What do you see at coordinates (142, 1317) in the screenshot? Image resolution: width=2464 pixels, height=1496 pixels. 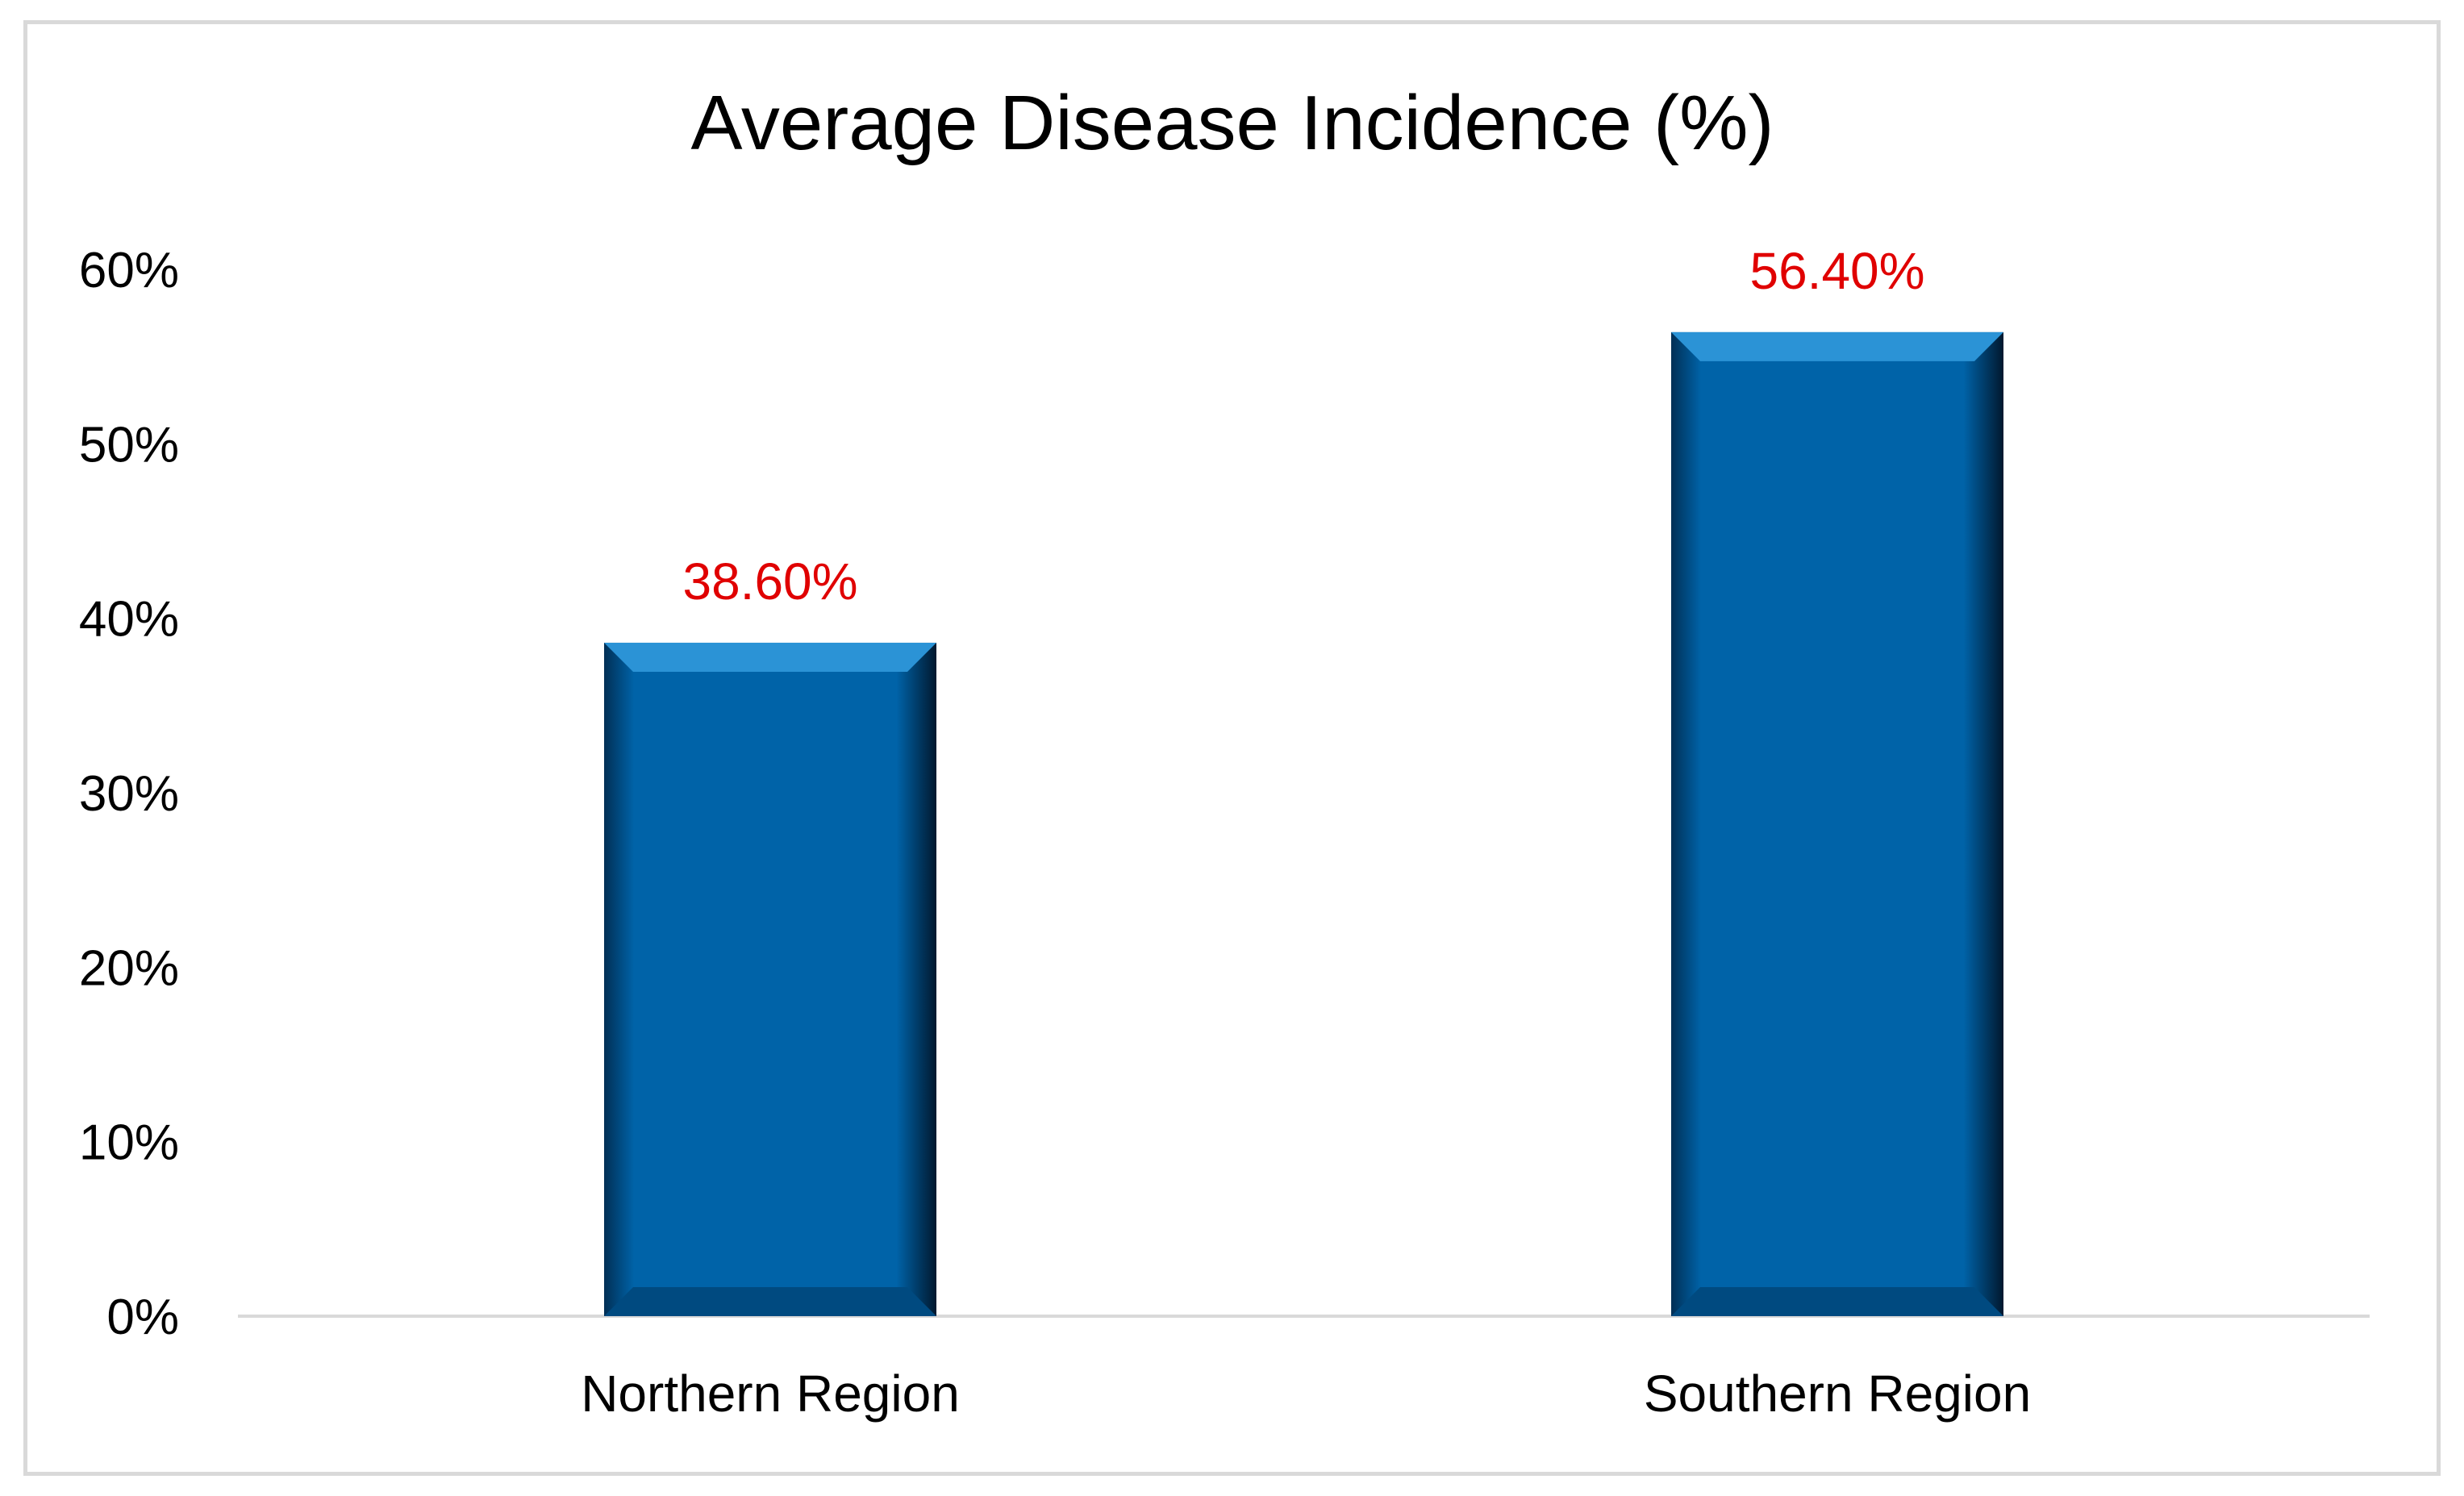 I see `y-tick-label: 0%` at bounding box center [142, 1317].